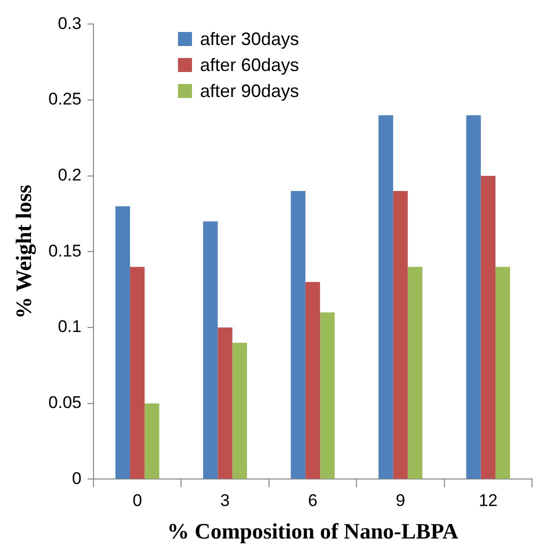 Image resolution: width=550 pixels, height=558 pixels. Describe the element at coordinates (65, 250) in the screenshot. I see `y-tick-label: 0.15` at that location.